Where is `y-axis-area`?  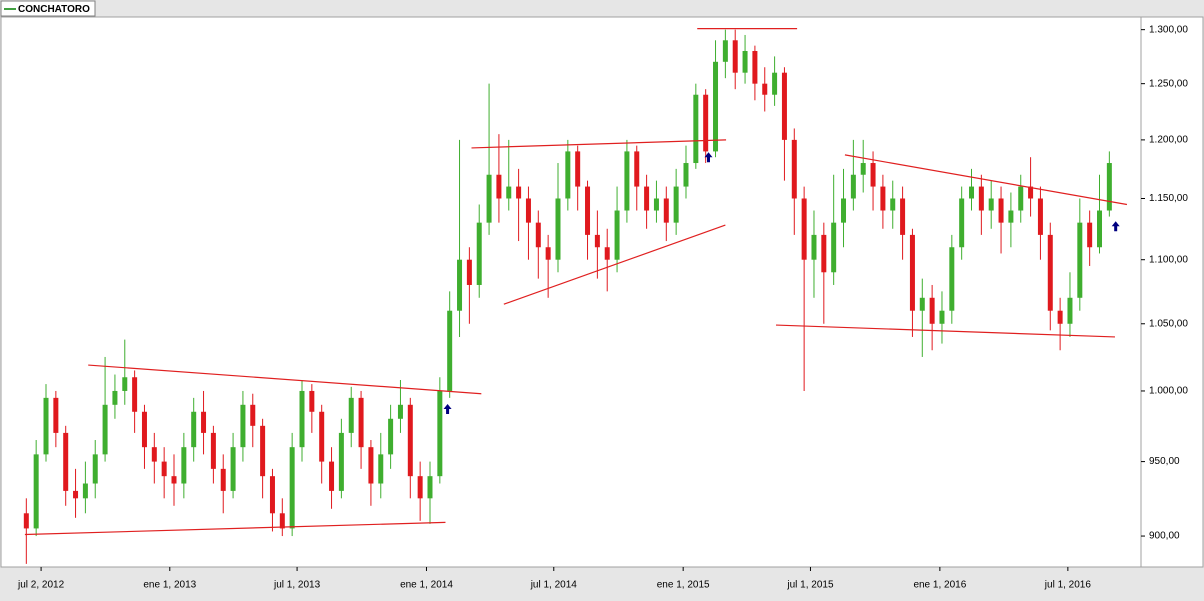
y-axis-area is located at coordinates (1172, 292).